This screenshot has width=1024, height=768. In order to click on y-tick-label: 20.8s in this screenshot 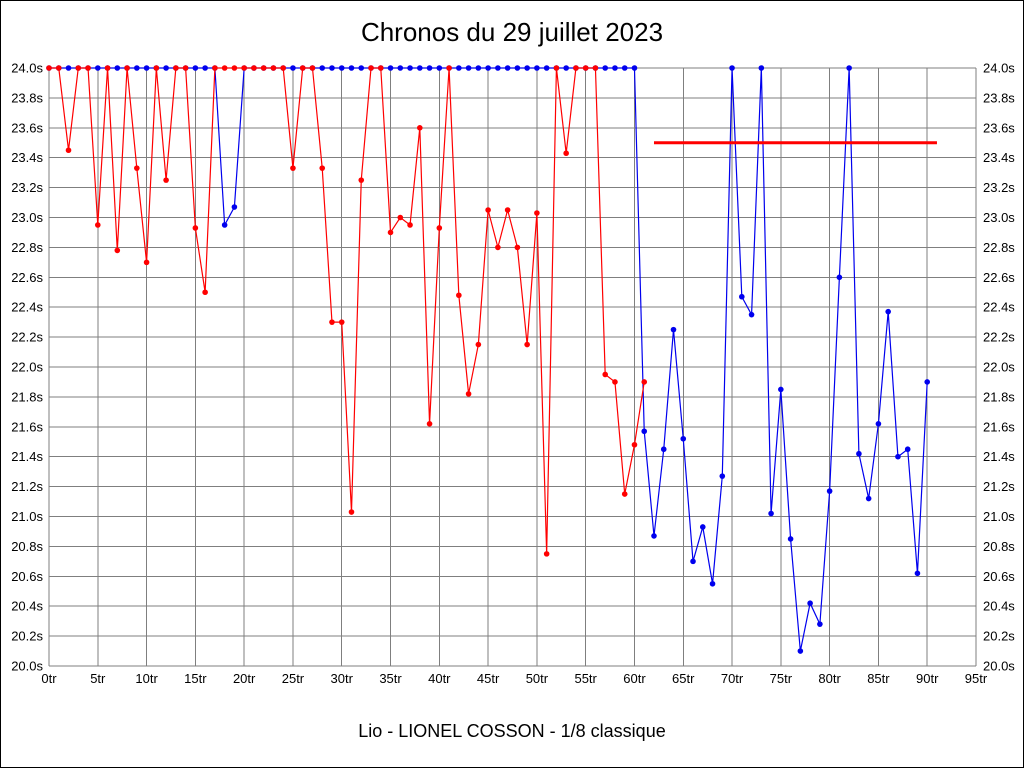, I will do `click(27, 546)`.